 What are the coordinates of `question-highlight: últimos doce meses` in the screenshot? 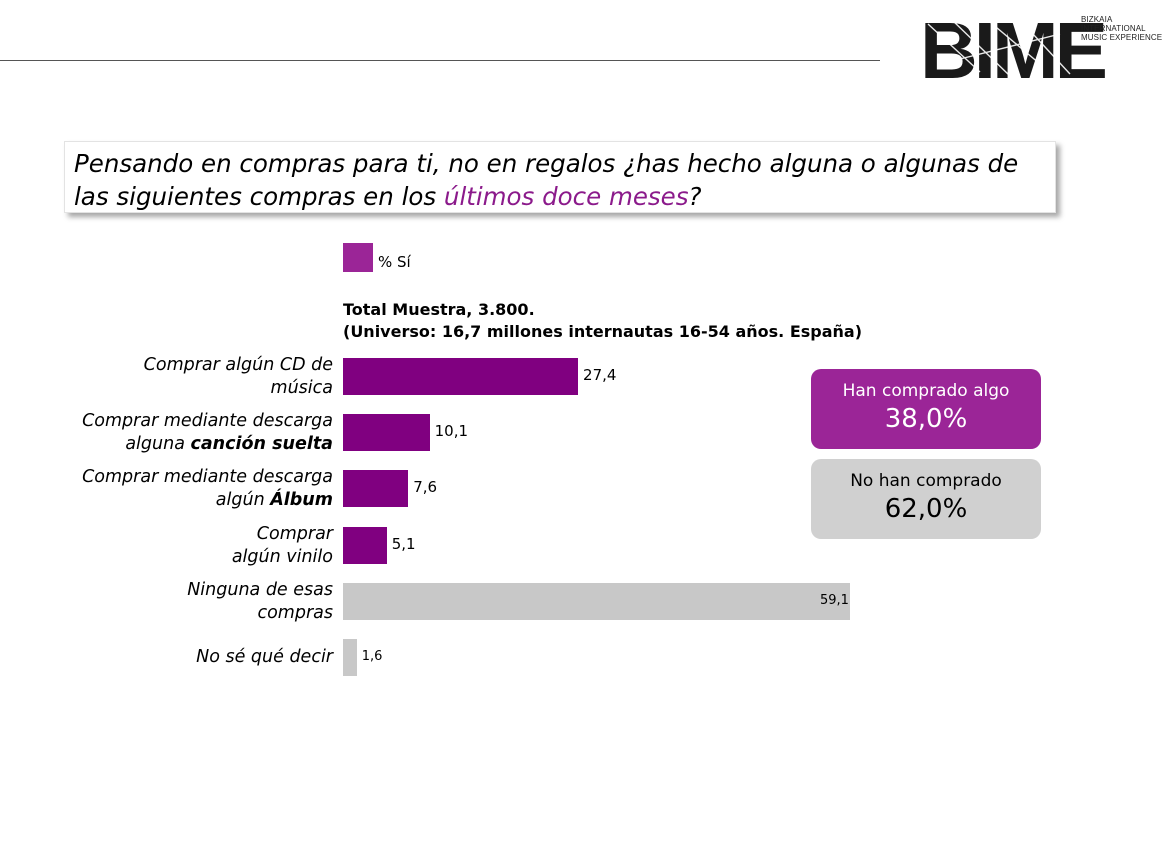 It's located at (566, 196).